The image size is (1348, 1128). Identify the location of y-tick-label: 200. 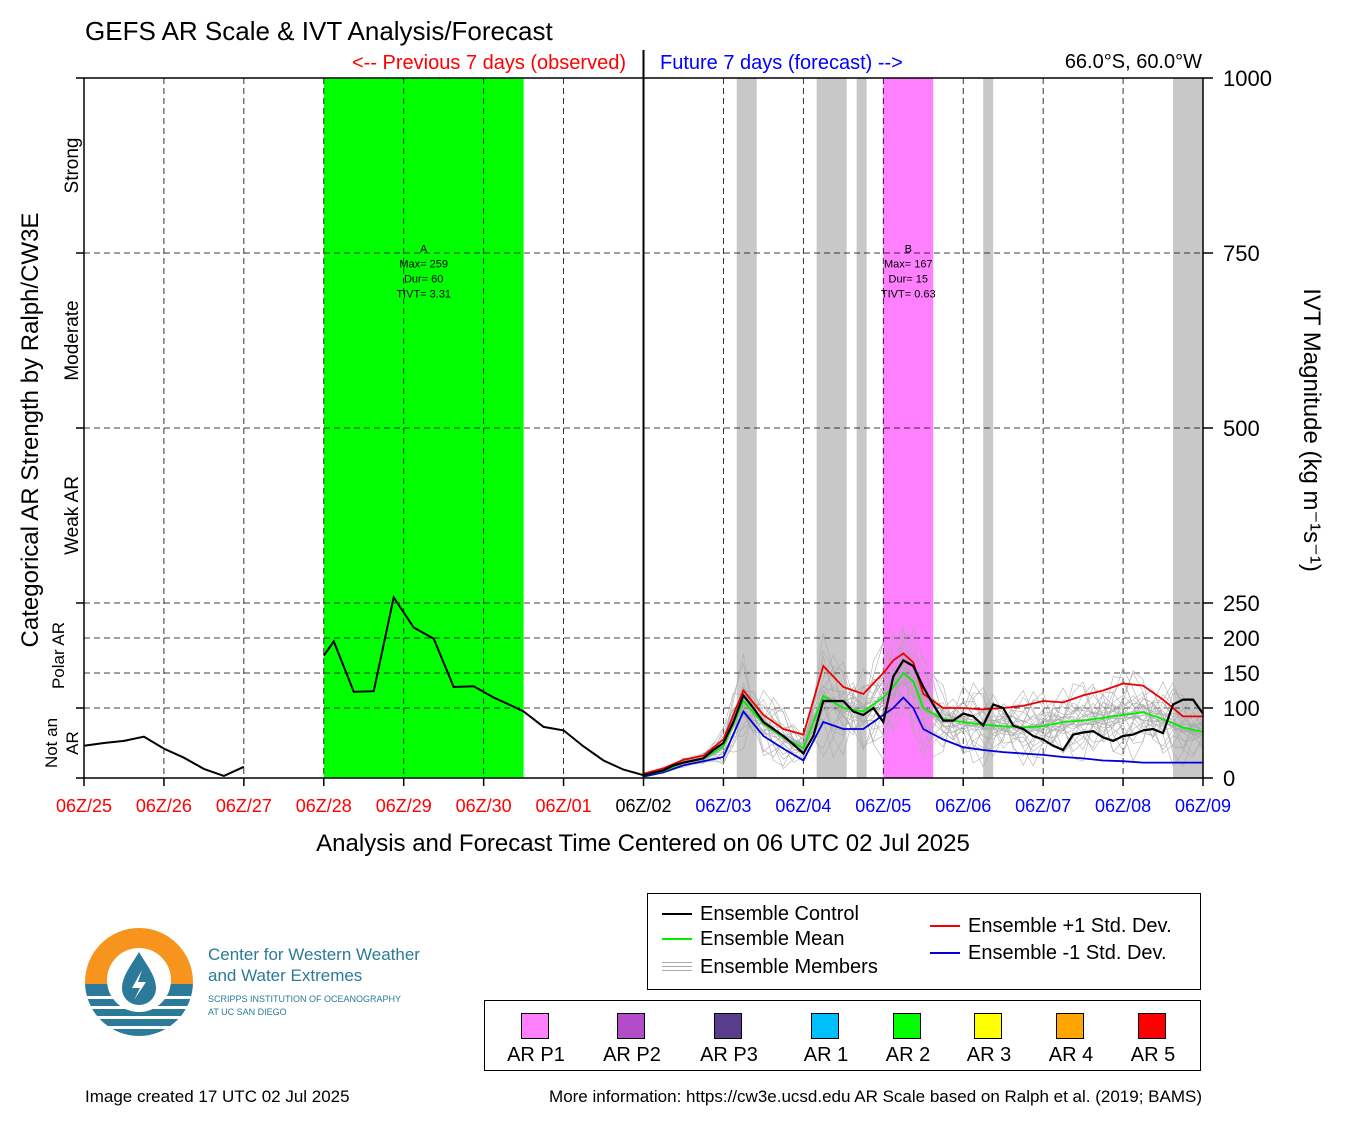
(1241, 638).